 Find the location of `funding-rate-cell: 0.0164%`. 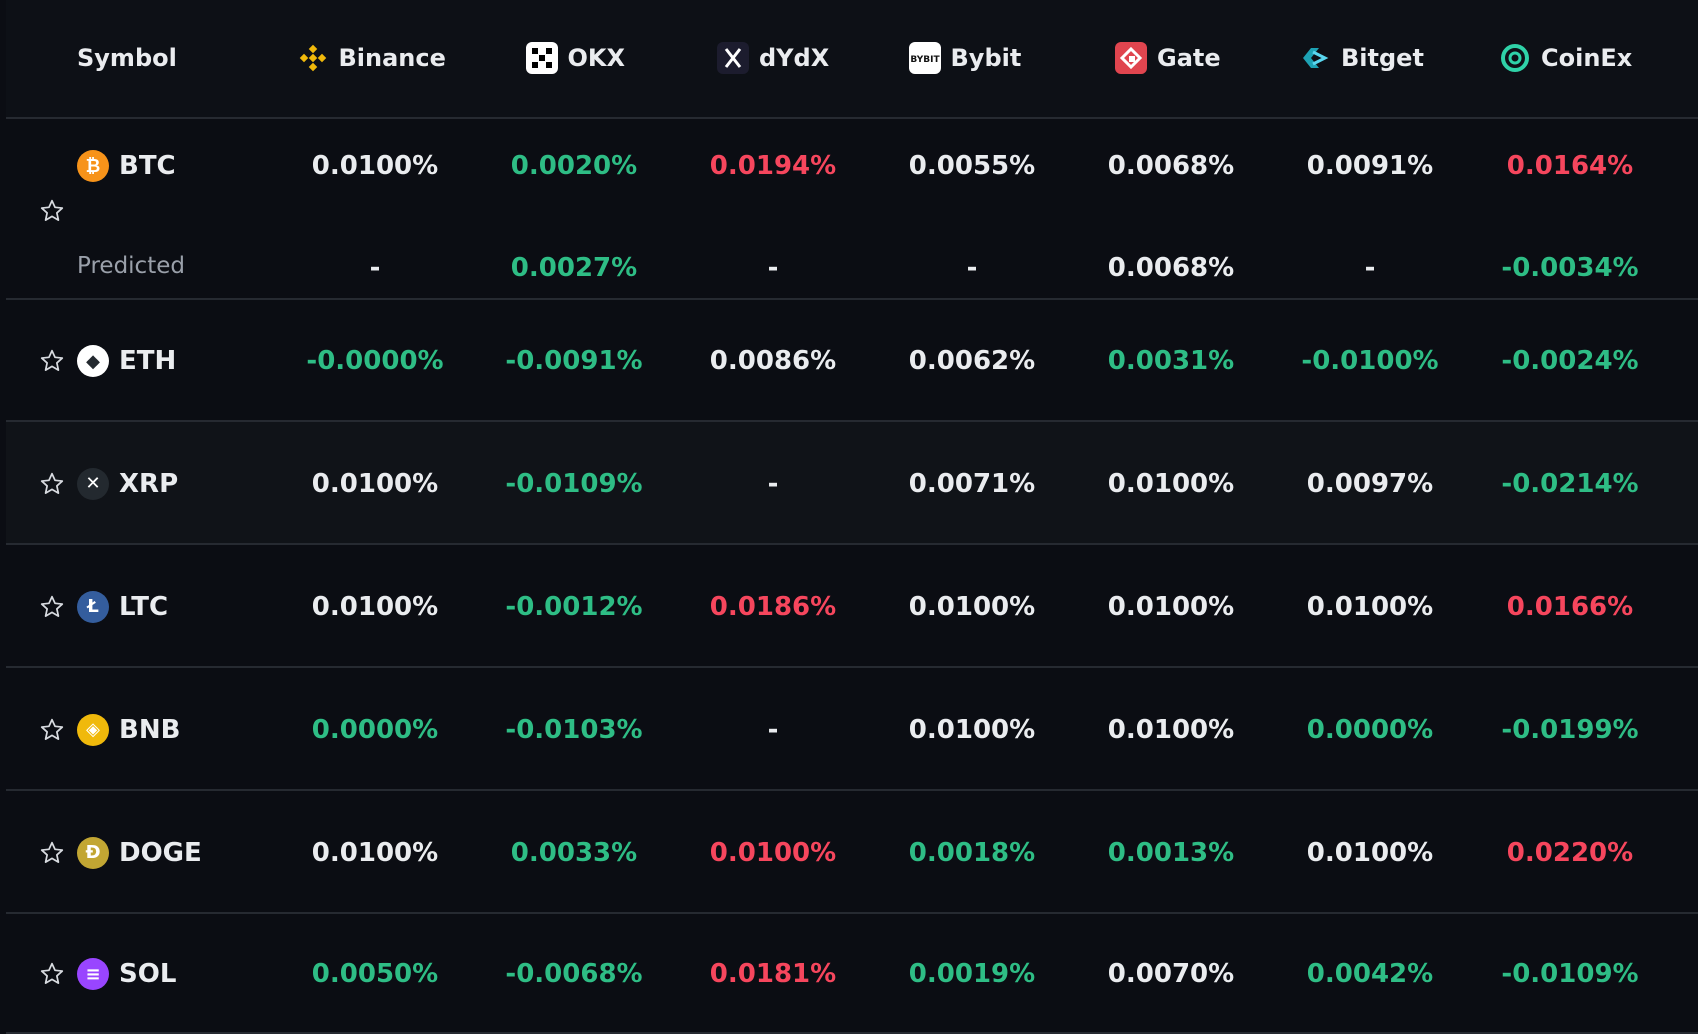

funding-rate-cell: 0.0164% is located at coordinates (1570, 166).